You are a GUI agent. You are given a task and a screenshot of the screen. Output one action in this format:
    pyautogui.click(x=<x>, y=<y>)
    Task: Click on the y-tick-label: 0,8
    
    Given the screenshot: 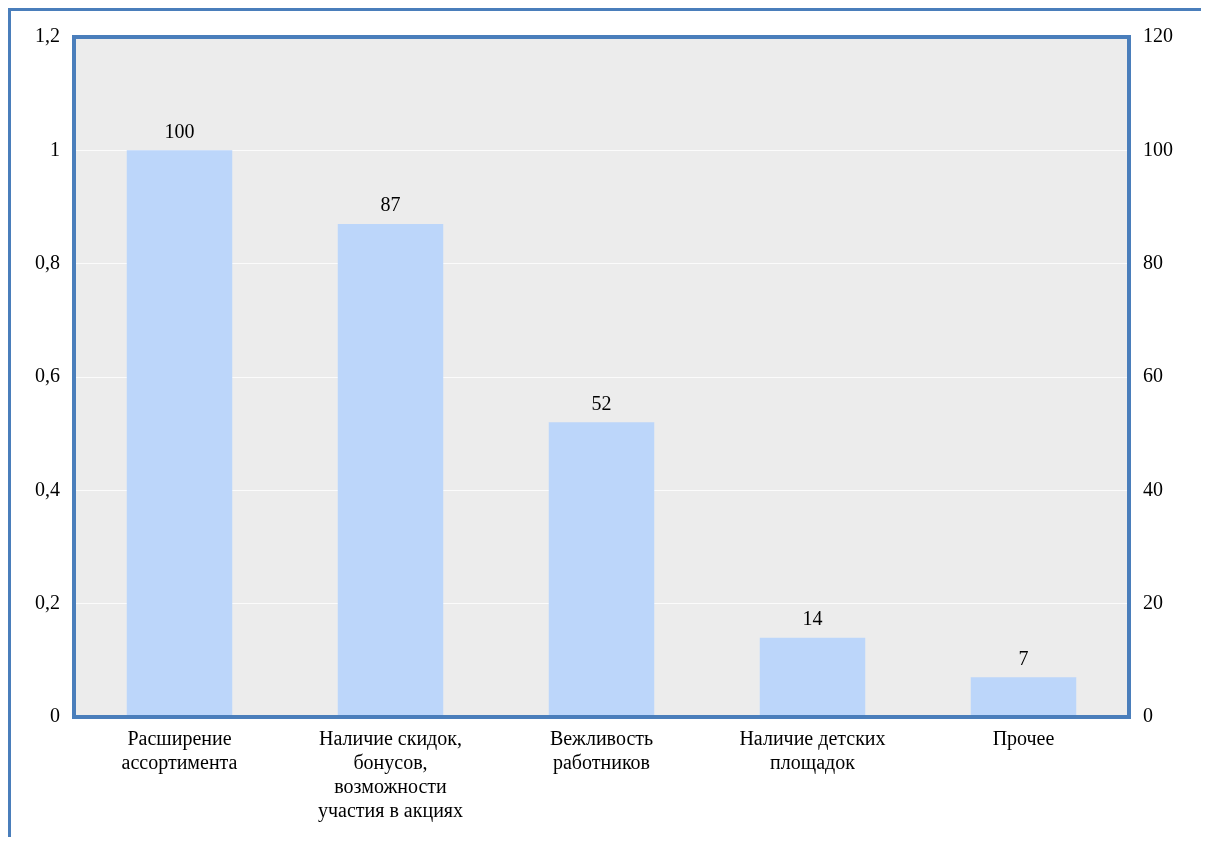 What is the action you would take?
    pyautogui.click(x=47, y=261)
    